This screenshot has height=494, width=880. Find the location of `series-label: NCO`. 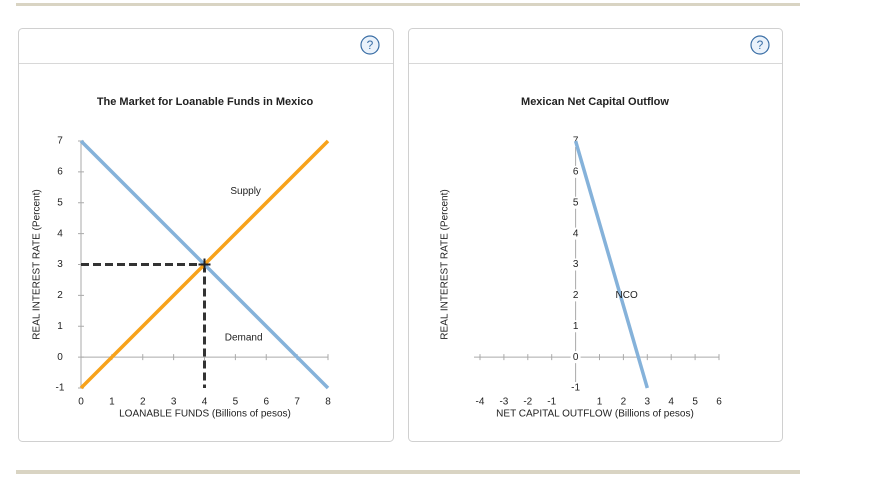

series-label: NCO is located at coordinates (627, 295).